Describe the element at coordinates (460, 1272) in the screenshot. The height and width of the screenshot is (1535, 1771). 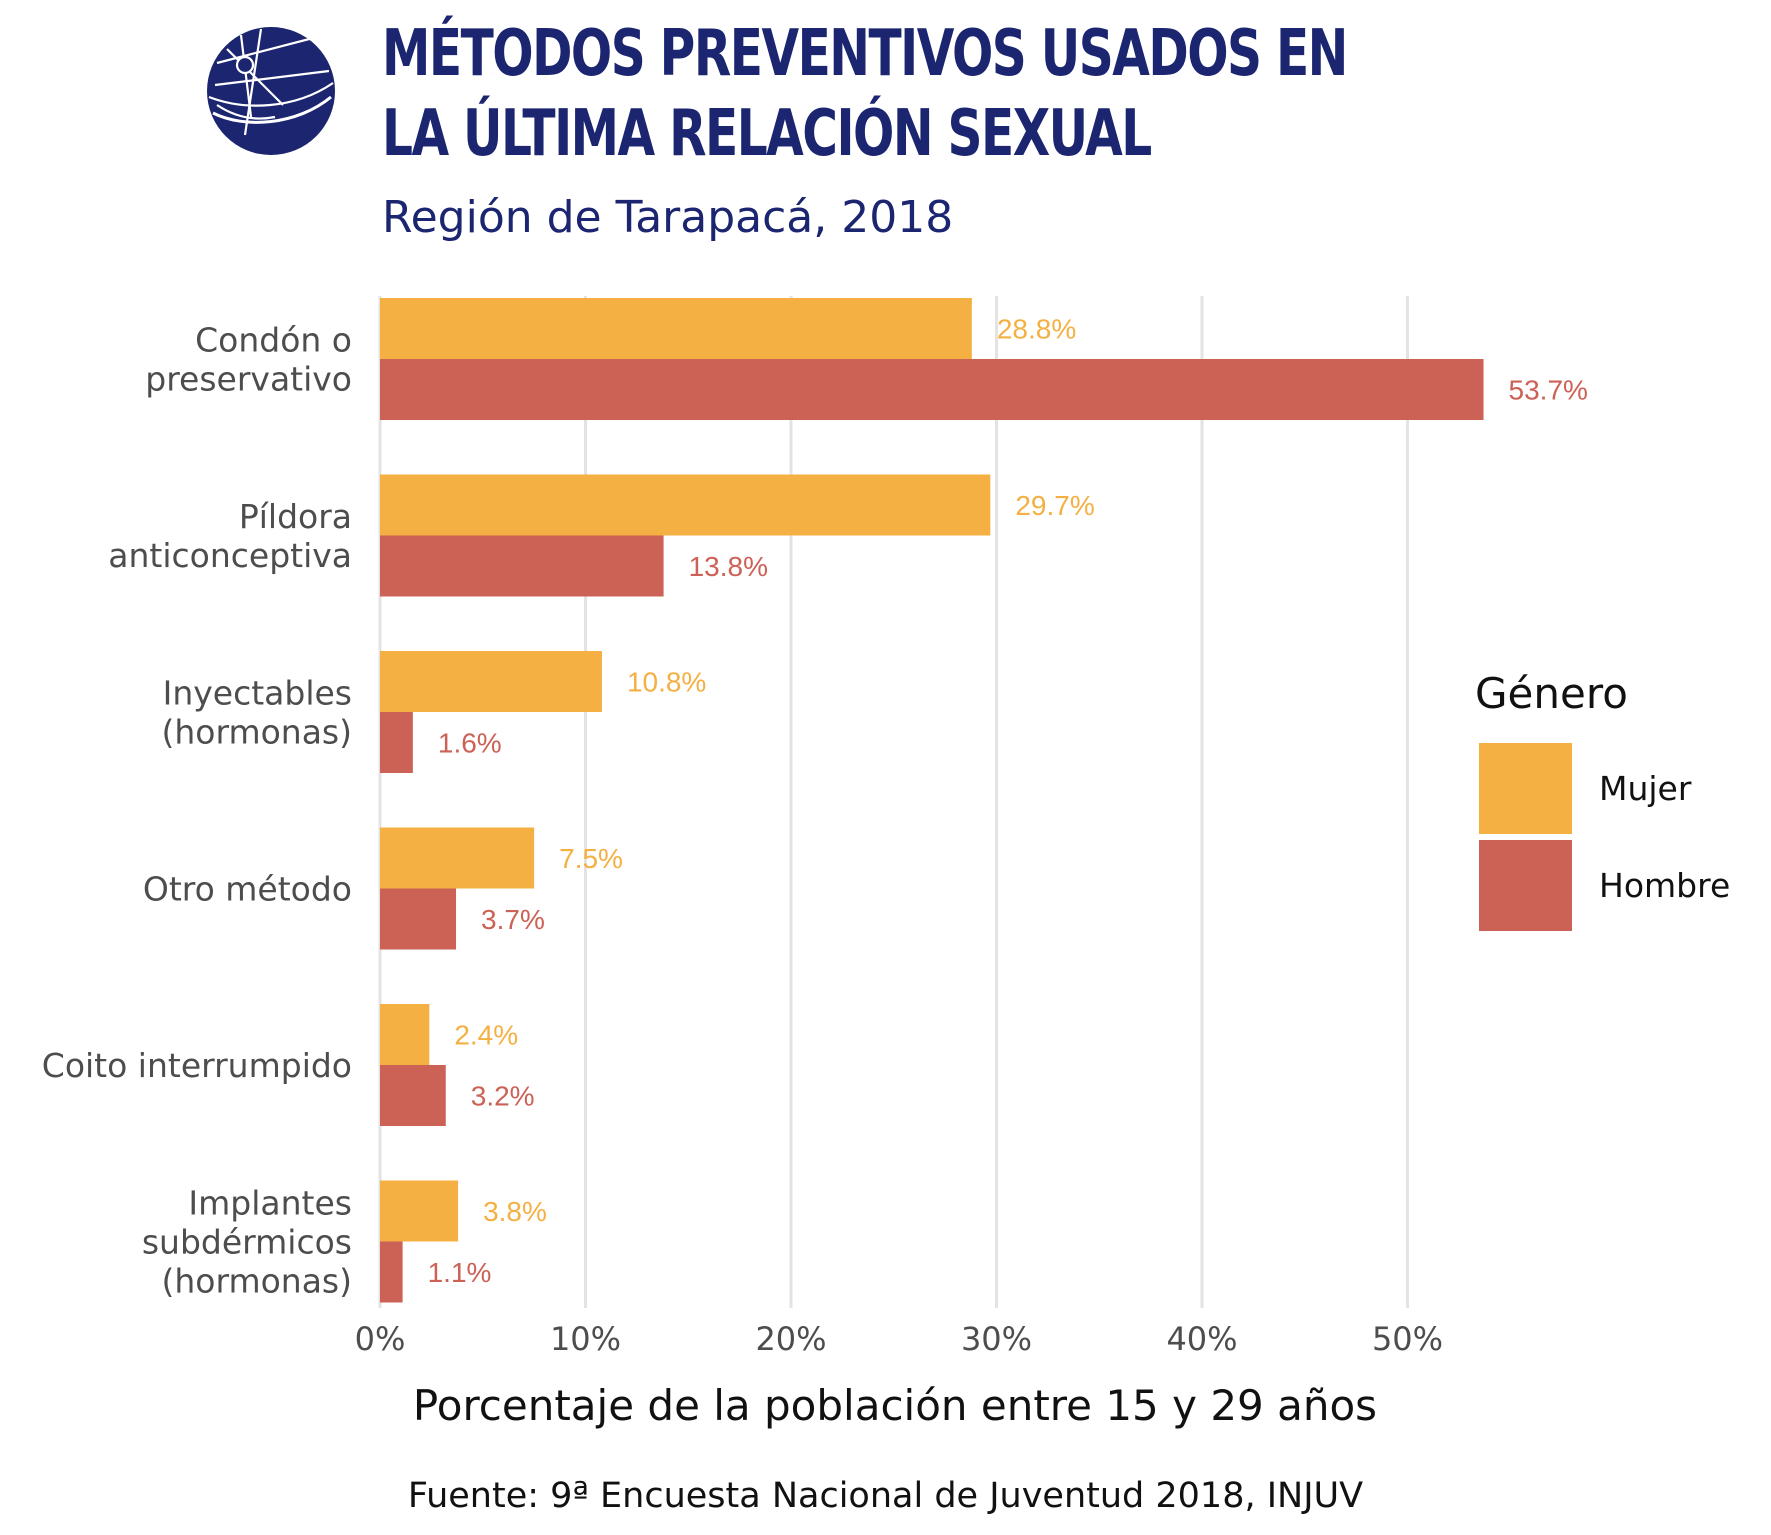
I see `data-label-hombre: 1.1%` at that location.